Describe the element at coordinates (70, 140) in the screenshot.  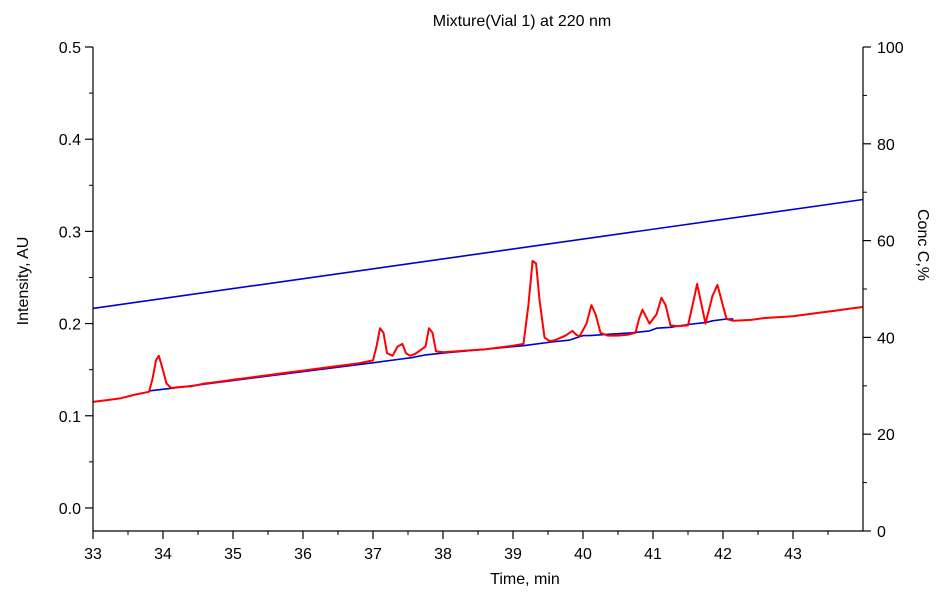
I see `y-tick-label: 0.4` at that location.